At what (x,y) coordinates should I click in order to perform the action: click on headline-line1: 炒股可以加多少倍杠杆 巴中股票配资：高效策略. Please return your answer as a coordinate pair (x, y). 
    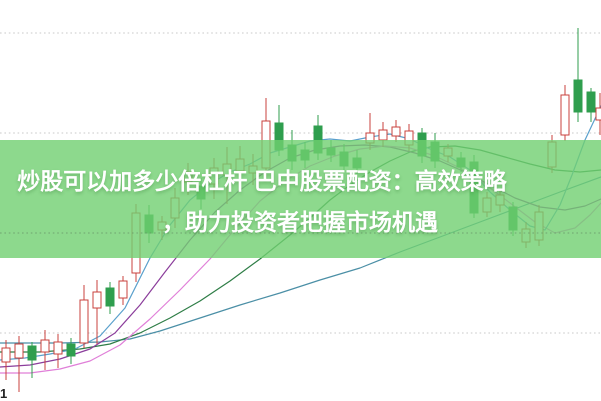
    Looking at the image, I should click on (262, 181).